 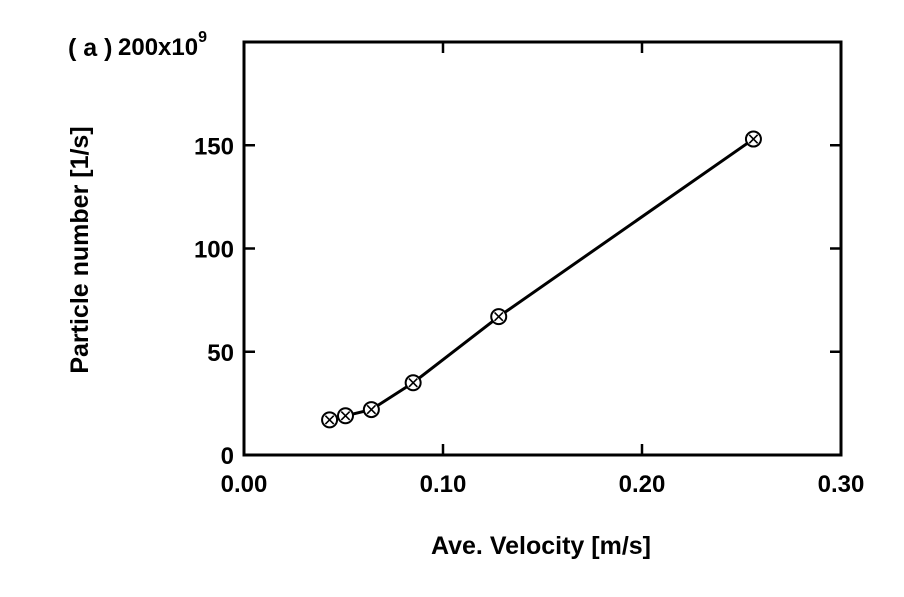 I want to click on y-scale-exponent: 9, so click(x=202, y=37).